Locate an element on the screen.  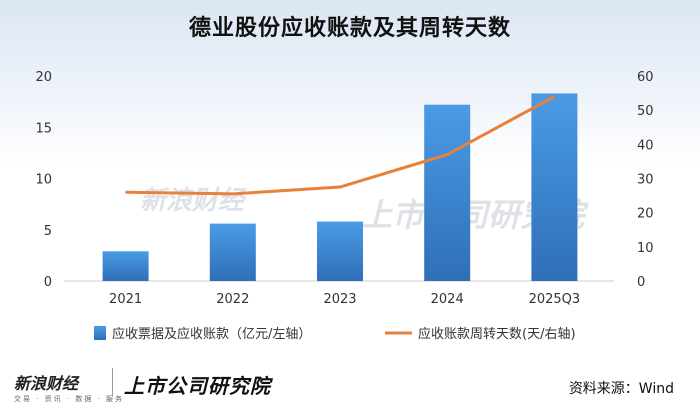
y-left-tick-label: 20 is located at coordinates (43, 77).